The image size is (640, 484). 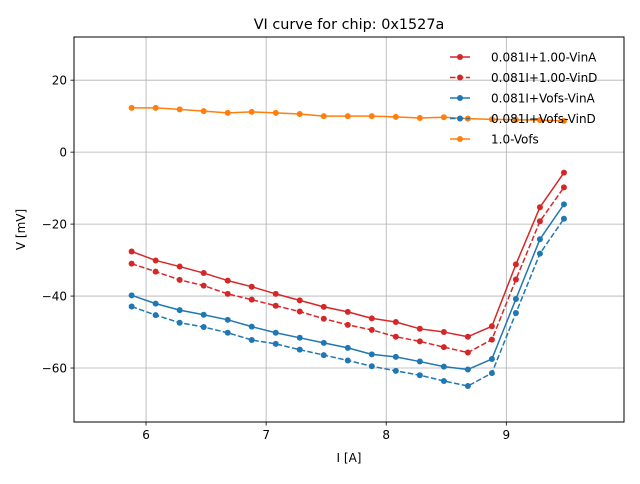 I want to click on x-tick-label: 9, so click(x=506, y=435).